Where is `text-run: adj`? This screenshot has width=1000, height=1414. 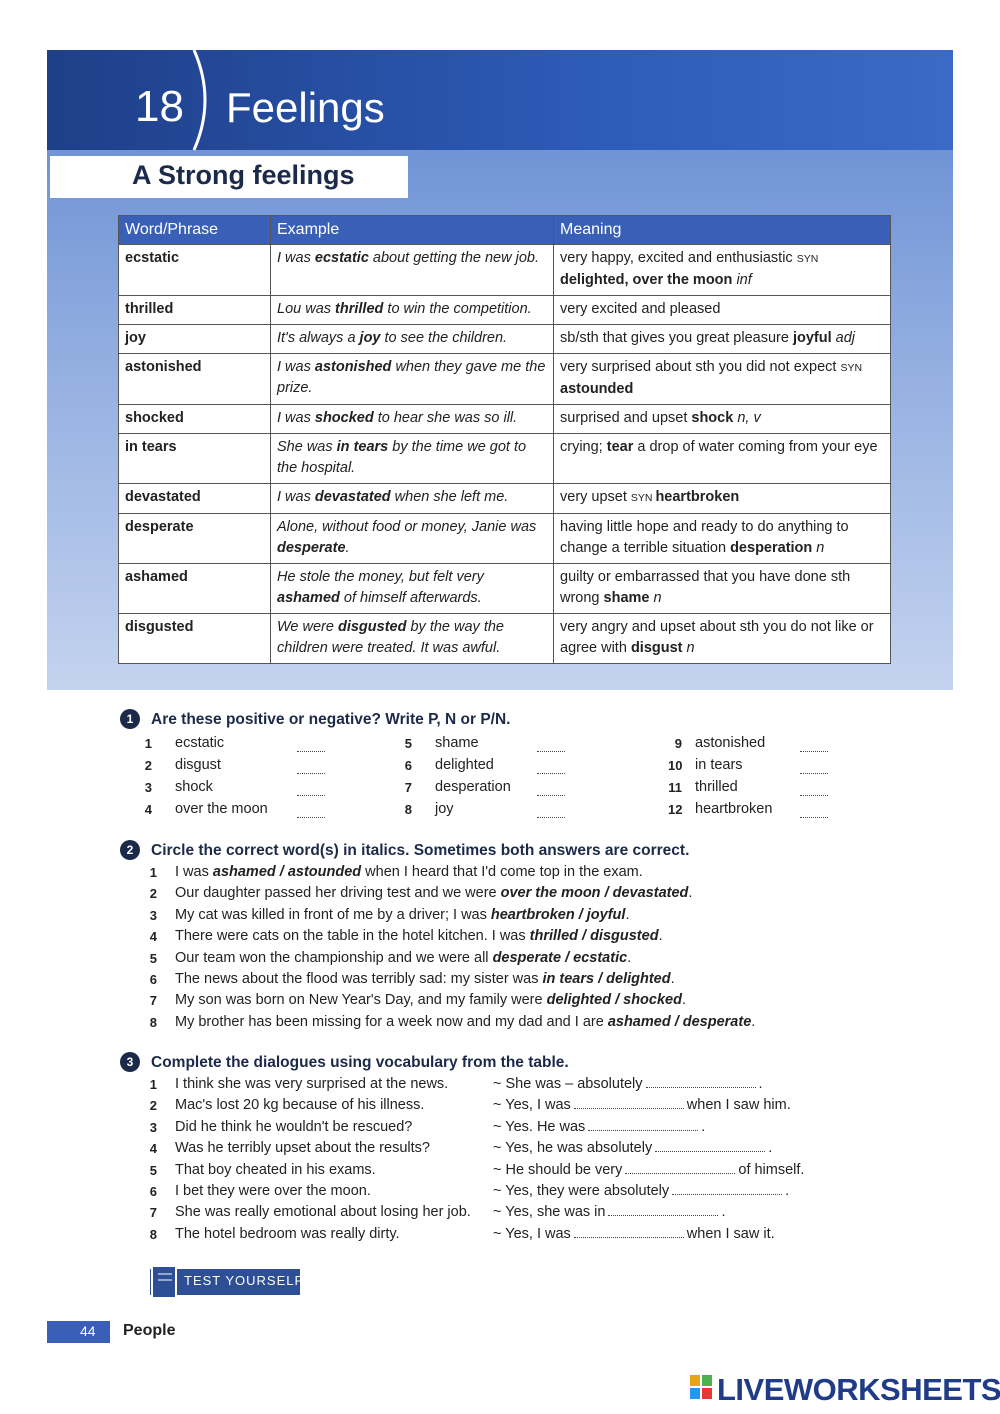
text-run: adj is located at coordinates (843, 338).